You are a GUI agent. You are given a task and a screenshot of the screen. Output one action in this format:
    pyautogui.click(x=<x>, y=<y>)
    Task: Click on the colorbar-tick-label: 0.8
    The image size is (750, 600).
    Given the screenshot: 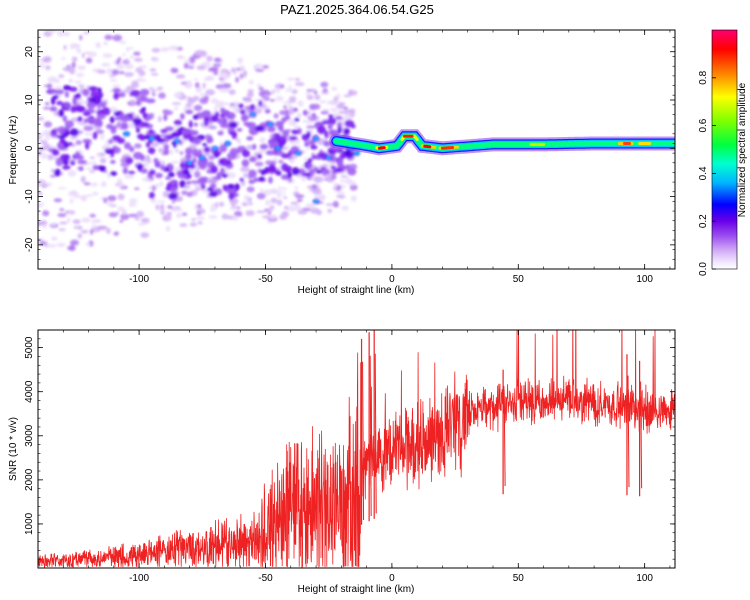 What is the action you would take?
    pyautogui.click(x=703, y=77)
    